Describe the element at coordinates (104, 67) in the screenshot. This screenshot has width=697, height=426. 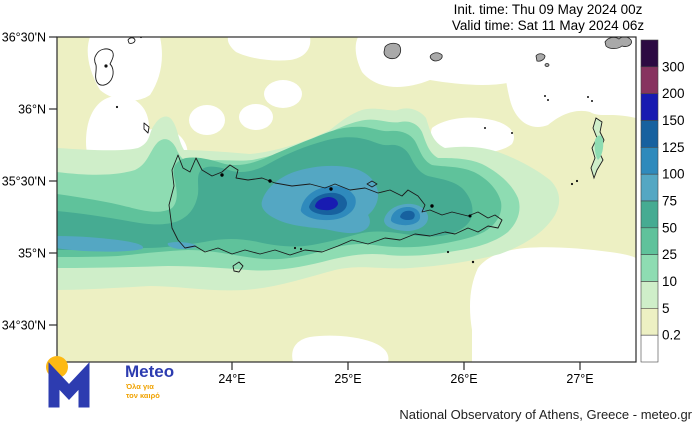
I see `milos-coastline` at that location.